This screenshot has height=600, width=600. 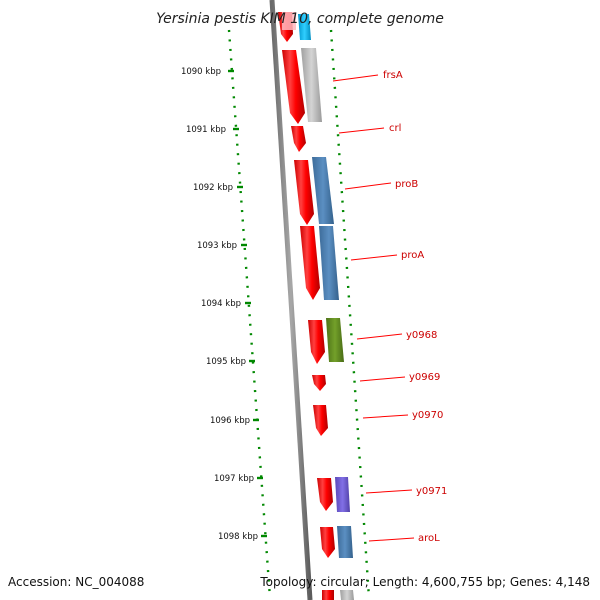 What do you see at coordinates (76, 582) in the screenshot?
I see `accession-text: Accession: NC_004088` at bounding box center [76, 582].